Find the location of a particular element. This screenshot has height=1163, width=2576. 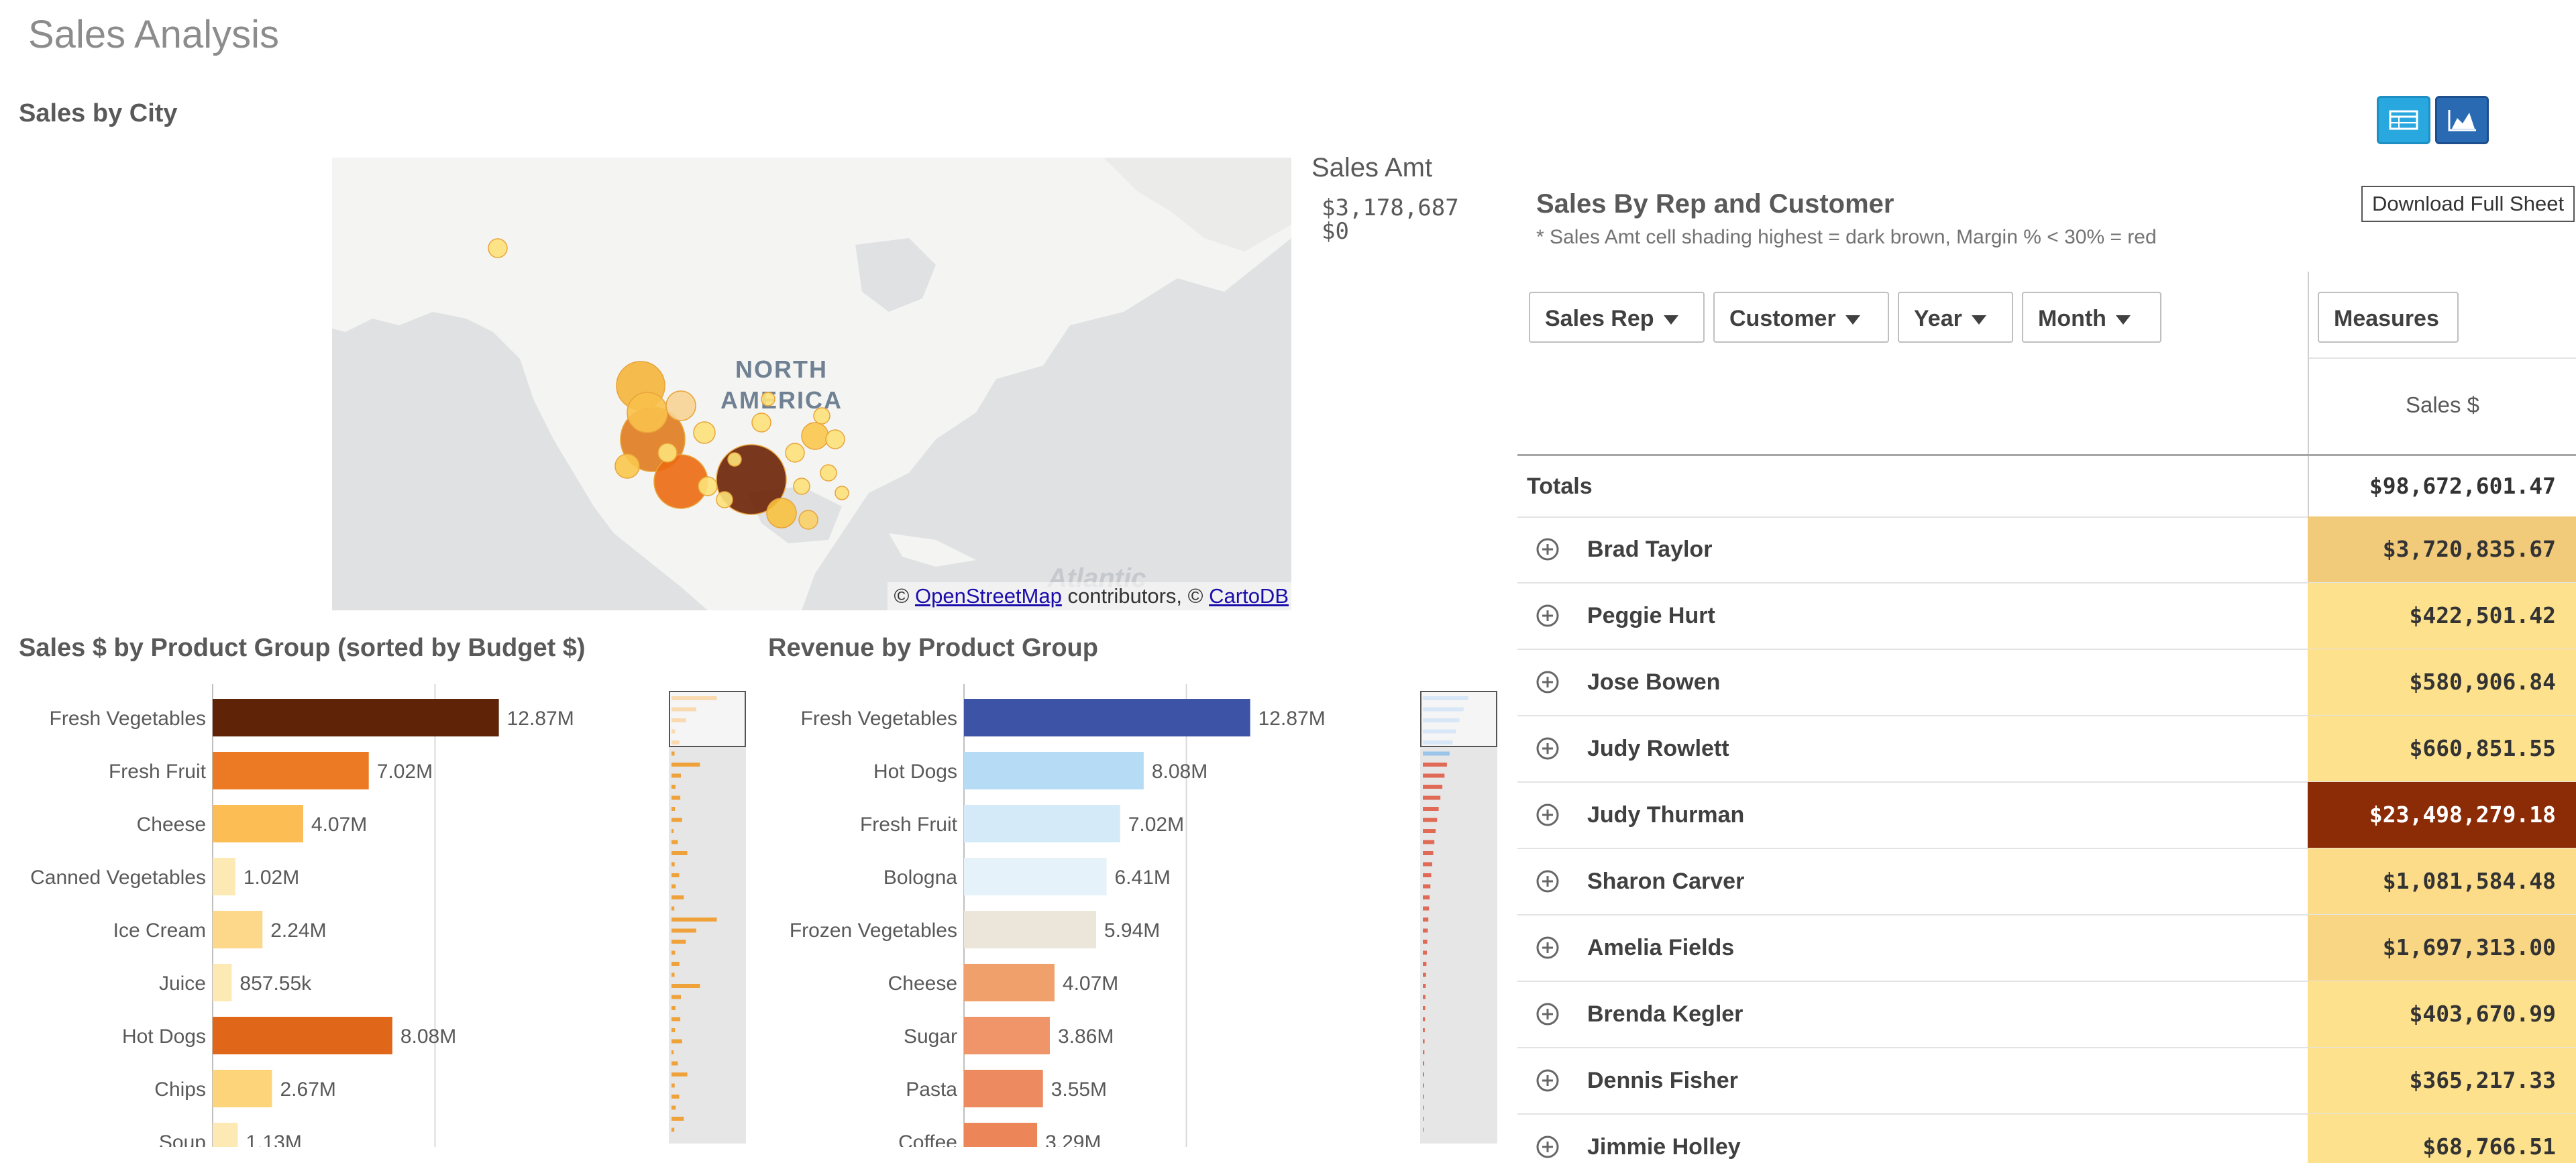

customer-dimension-button: Customer is located at coordinates (1801, 317).